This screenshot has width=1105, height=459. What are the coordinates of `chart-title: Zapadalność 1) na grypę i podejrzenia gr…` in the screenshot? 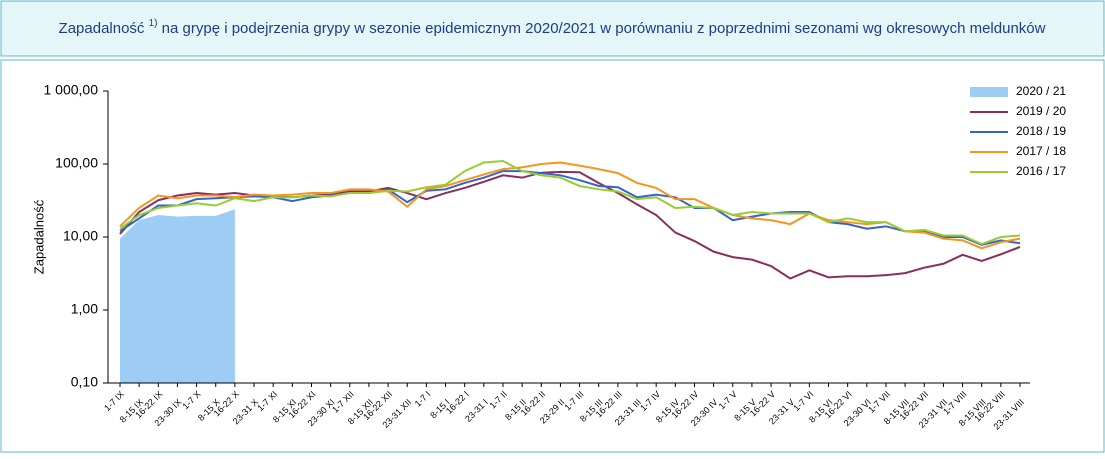 It's located at (552, 27).